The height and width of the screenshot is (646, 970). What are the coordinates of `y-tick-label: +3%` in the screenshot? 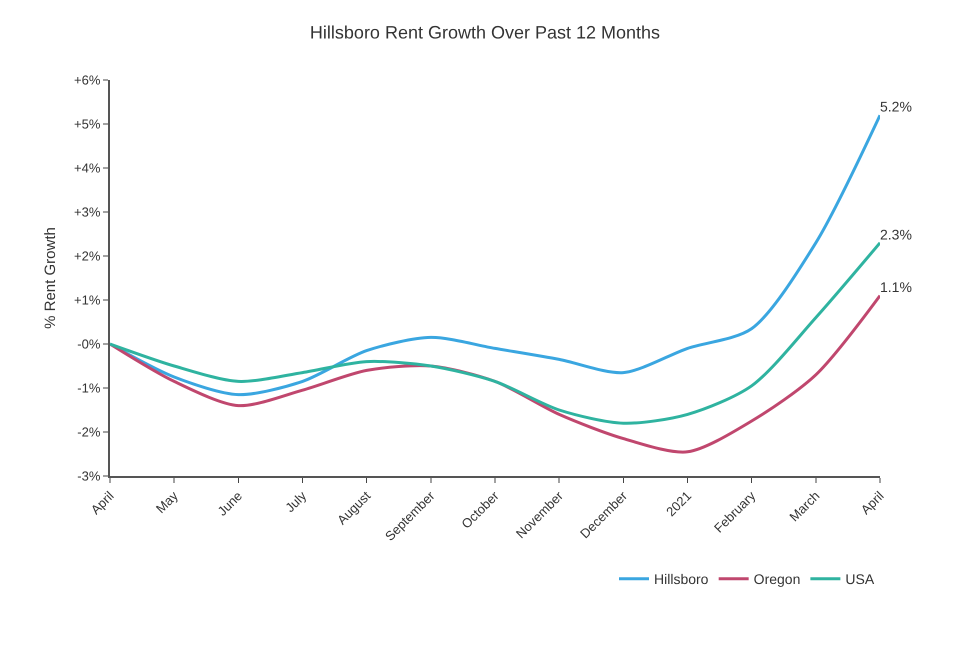 It's located at (87, 212).